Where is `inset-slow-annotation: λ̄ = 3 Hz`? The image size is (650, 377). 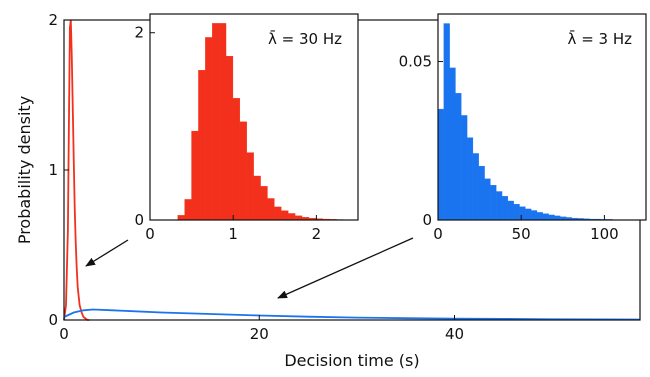
inset-slow-annotation: λ̄ = 3 Hz is located at coordinates (600, 38).